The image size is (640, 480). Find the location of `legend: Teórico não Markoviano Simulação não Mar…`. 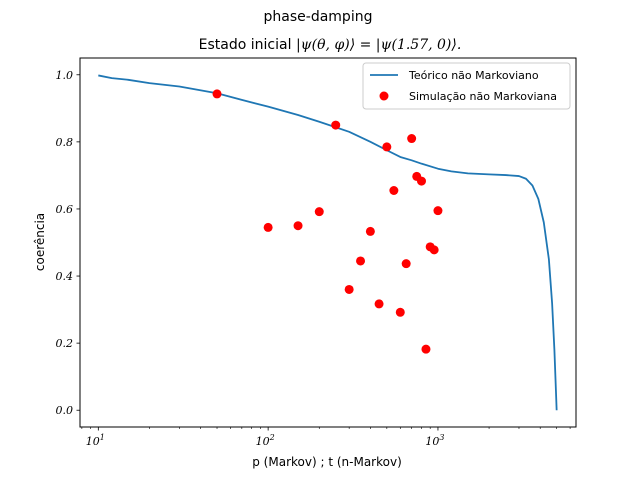

legend: Teórico não Markoviano Simulação não Mar… is located at coordinates (466, 86).